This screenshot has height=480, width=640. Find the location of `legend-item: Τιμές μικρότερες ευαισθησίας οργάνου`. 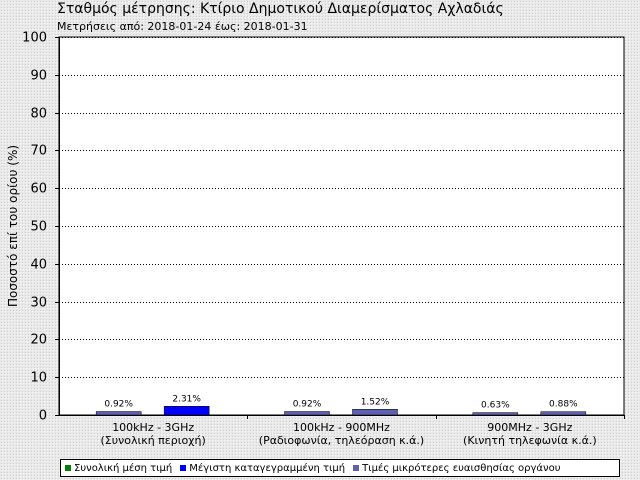

legend-item: Τιμές μικρότερες ευαισθησίας οργάνου is located at coordinates (457, 468).